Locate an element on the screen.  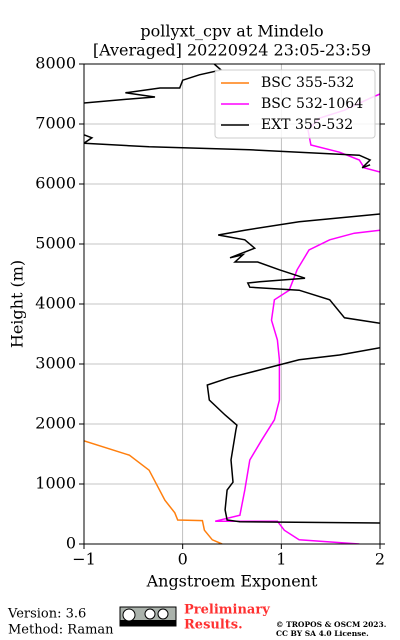
preliminary: Results. is located at coordinates (213, 625).